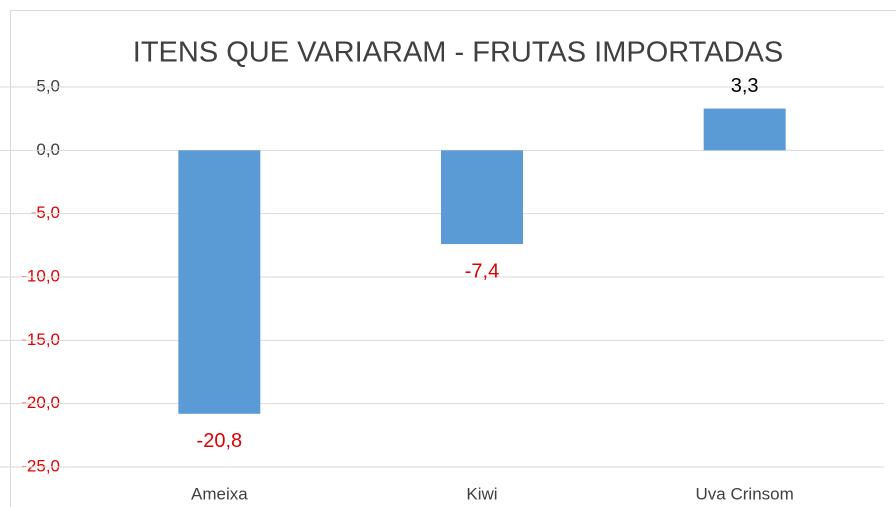  What do you see at coordinates (481, 493) in the screenshot?
I see `x-tick-label: Kiwi` at bounding box center [481, 493].